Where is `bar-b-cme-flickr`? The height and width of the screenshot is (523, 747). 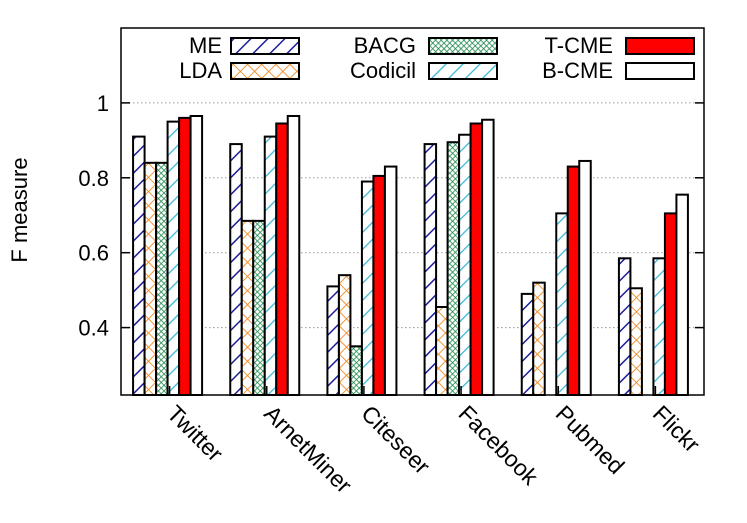
bar-b-cme-flickr is located at coordinates (682, 294).